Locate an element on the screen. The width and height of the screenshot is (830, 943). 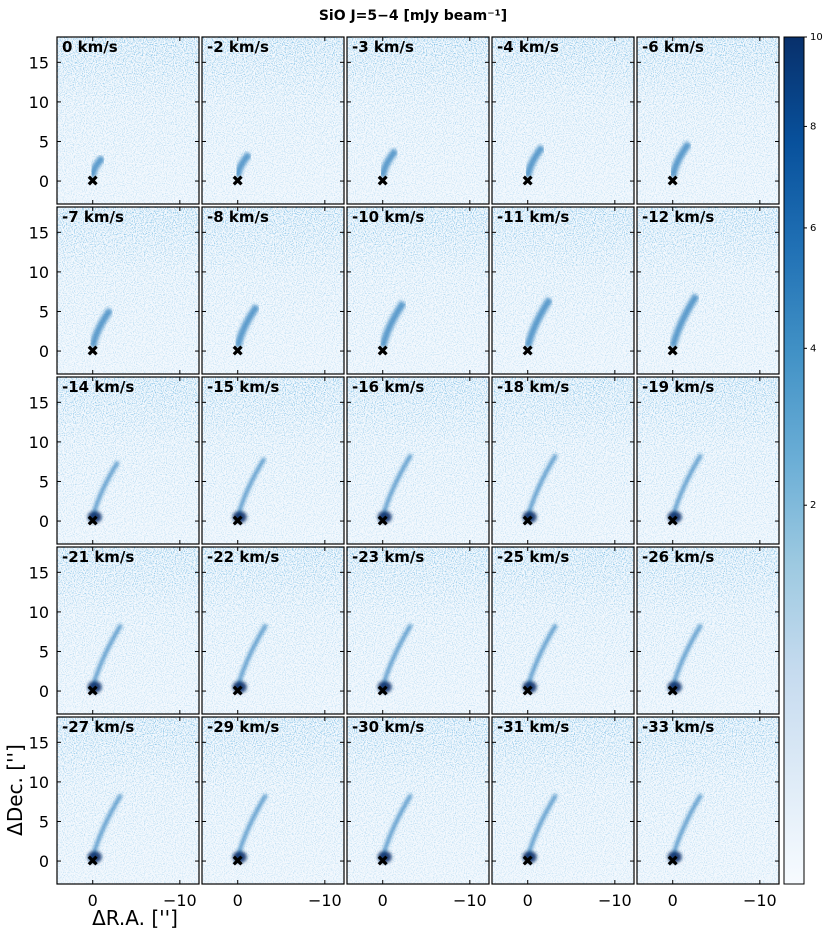
panel: -10 km/s ✖ is located at coordinates (418, 290).